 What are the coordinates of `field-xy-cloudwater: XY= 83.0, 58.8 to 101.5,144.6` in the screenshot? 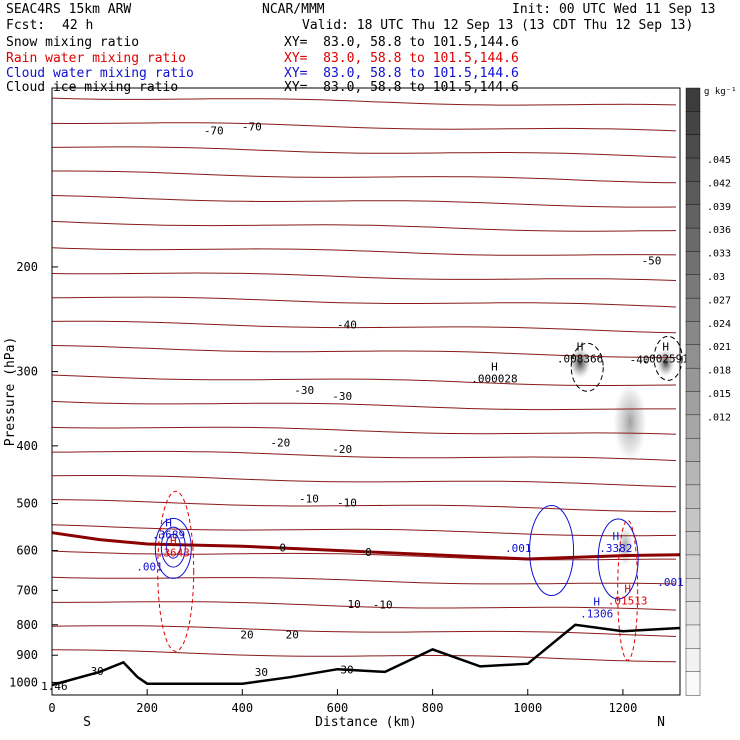 It's located at (401, 73).